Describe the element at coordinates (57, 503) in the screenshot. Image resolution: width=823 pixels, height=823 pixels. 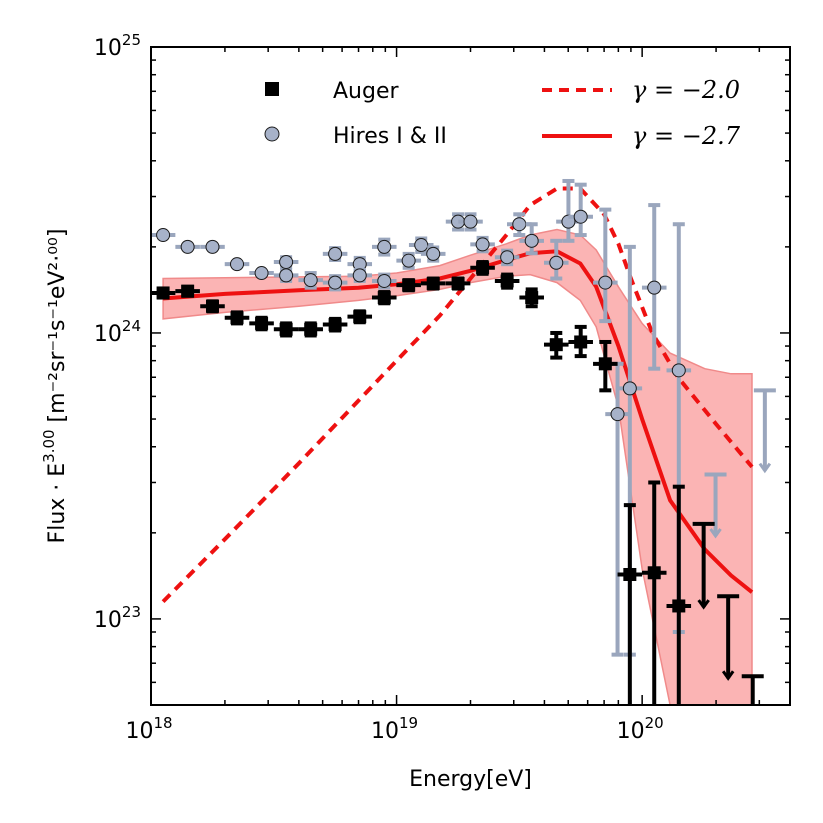
I see `y-axis-label-main: Flux · E` at that location.